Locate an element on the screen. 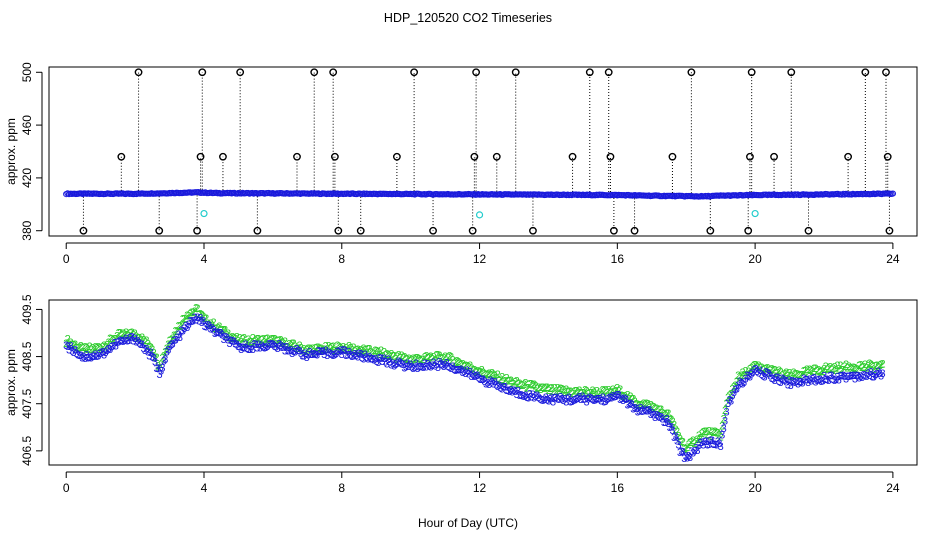 This screenshot has width=936, height=545. spike-marker is located at coordinates (138, 72).